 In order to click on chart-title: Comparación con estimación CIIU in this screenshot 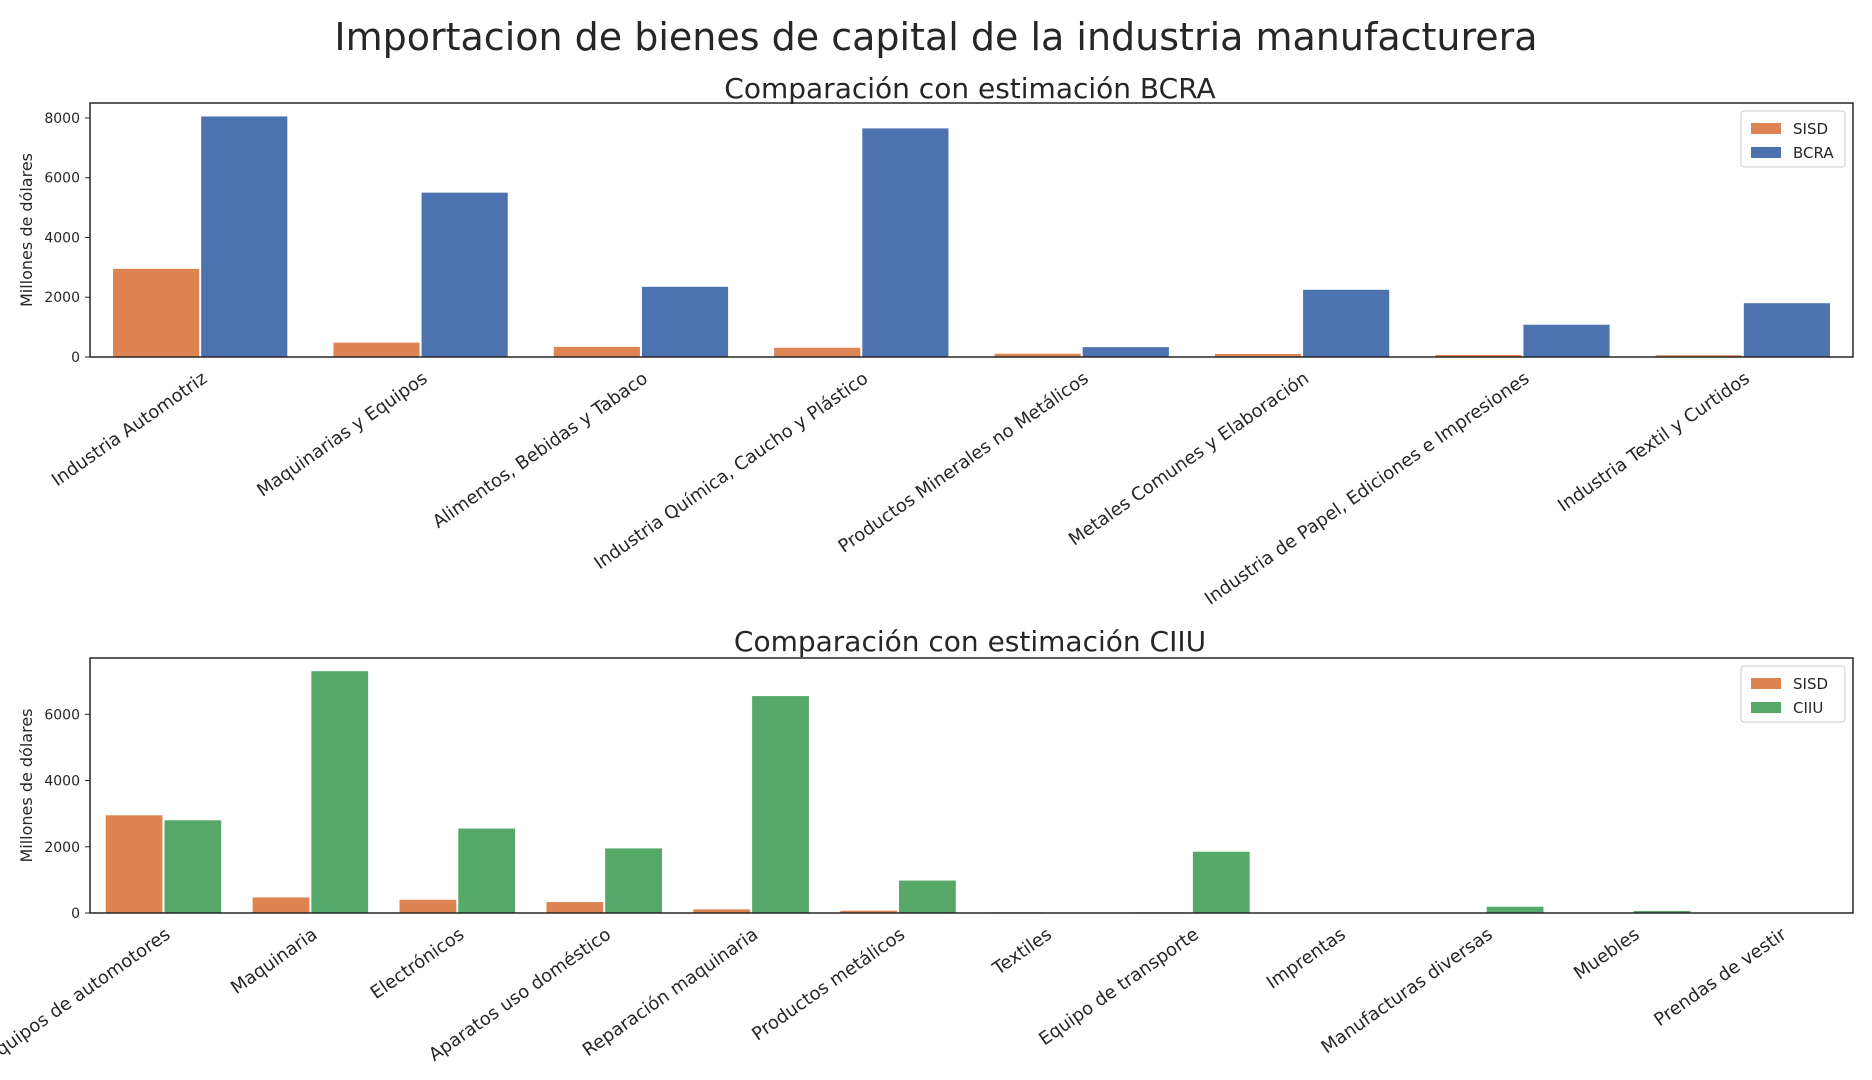, I will do `click(970, 641)`.